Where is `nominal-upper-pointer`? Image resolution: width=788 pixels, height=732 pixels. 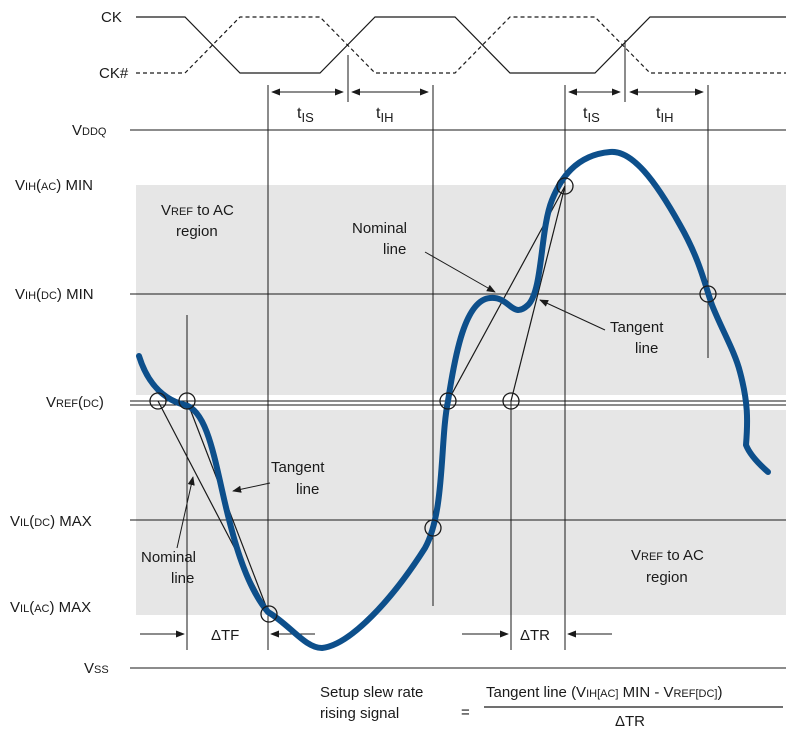 nominal-upper-pointer is located at coordinates (460, 272).